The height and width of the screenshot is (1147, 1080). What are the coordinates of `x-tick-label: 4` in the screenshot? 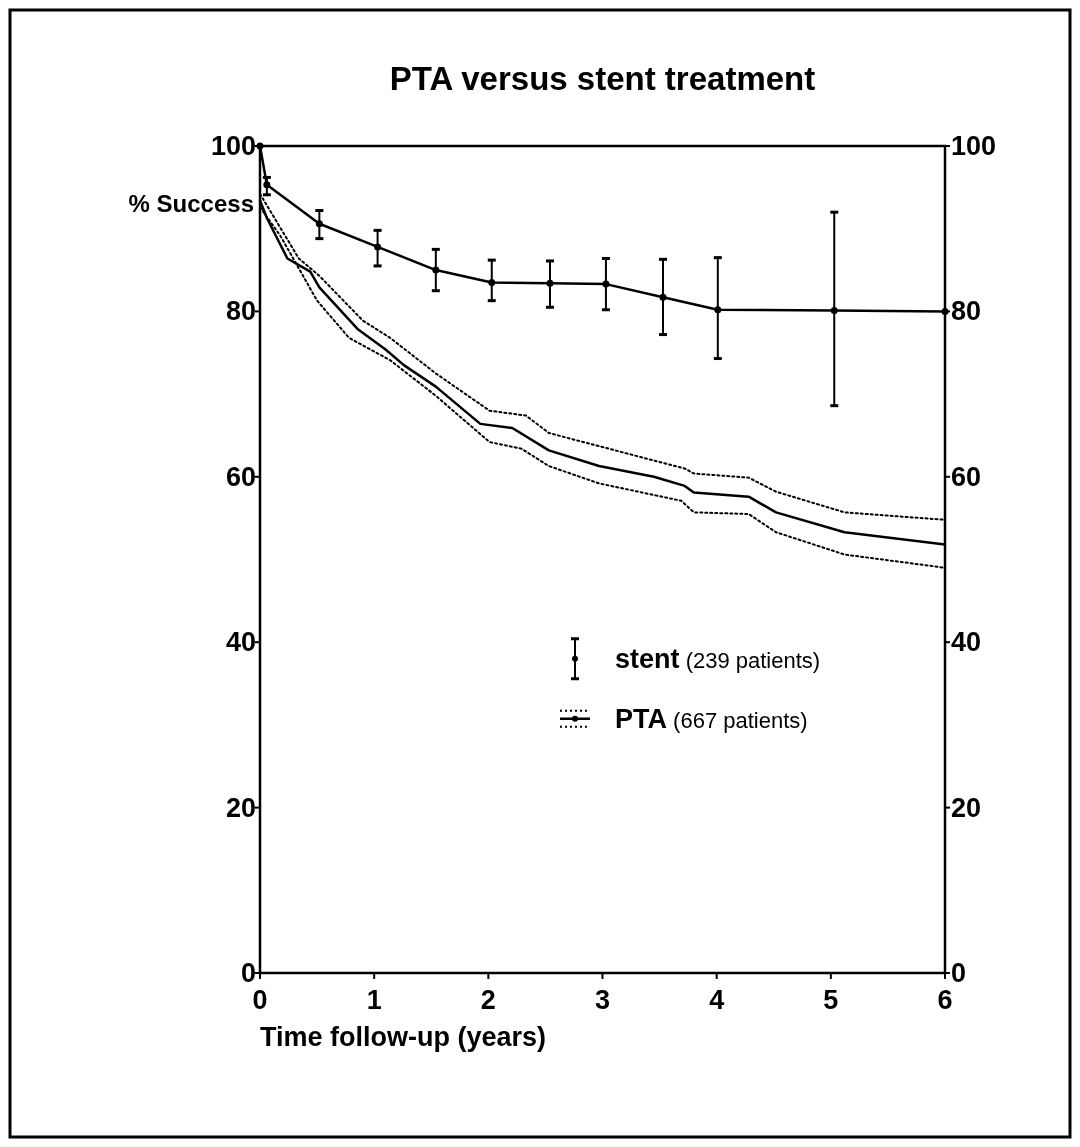 It's located at (717, 1000).